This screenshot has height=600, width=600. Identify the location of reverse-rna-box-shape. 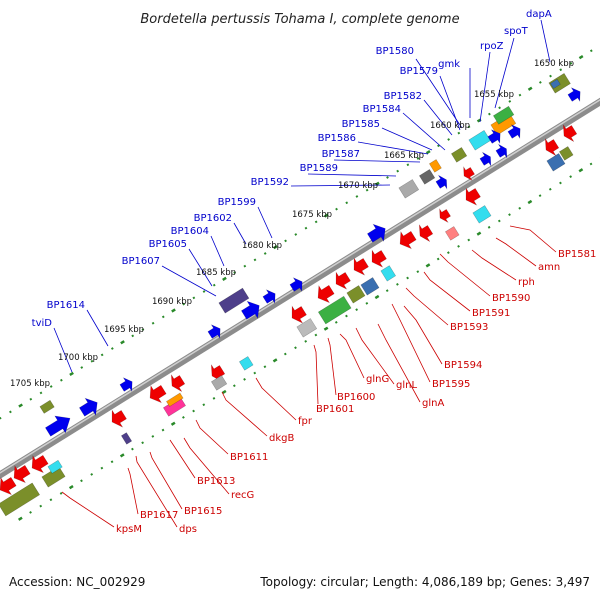
(20, 499).